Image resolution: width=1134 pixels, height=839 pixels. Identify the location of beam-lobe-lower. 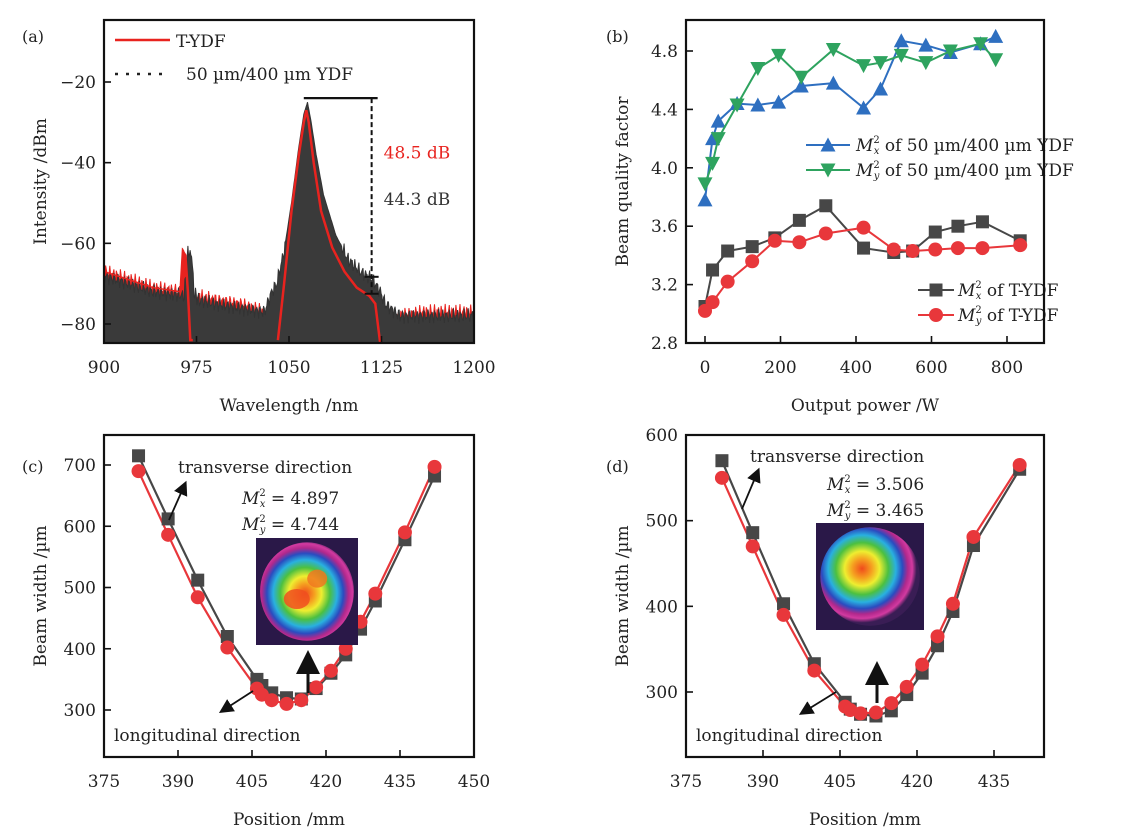
(296, 598).